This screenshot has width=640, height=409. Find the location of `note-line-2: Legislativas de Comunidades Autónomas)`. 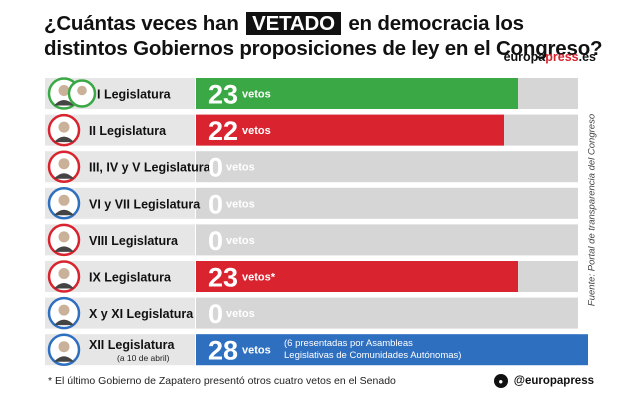

note-line-2: Legislativas de Comunidades Autónomas) is located at coordinates (372, 355).